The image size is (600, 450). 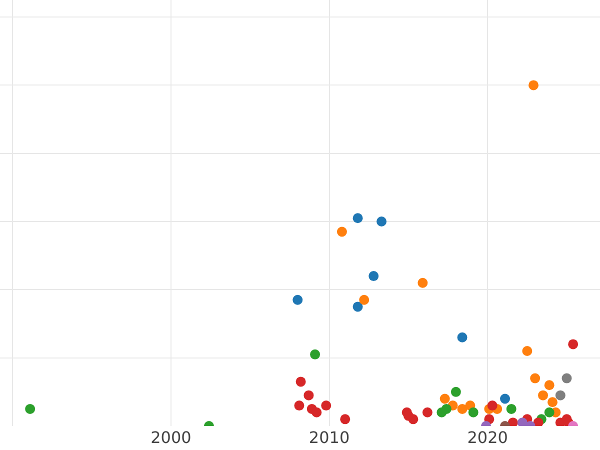 What do you see at coordinates (329, 437) in the screenshot?
I see `x-tick-label: 2010` at bounding box center [329, 437].